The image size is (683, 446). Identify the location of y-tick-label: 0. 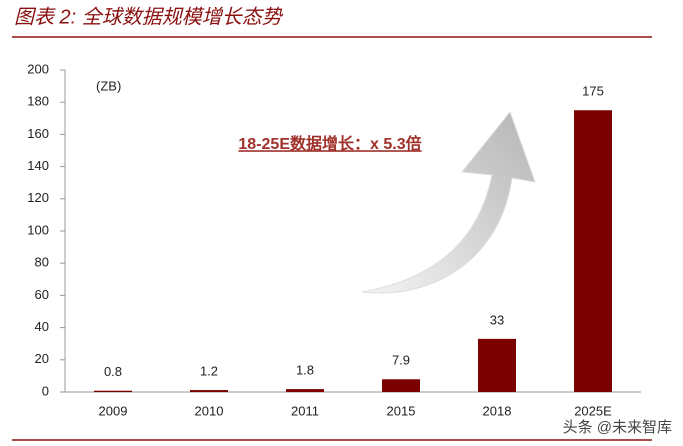
(45, 390).